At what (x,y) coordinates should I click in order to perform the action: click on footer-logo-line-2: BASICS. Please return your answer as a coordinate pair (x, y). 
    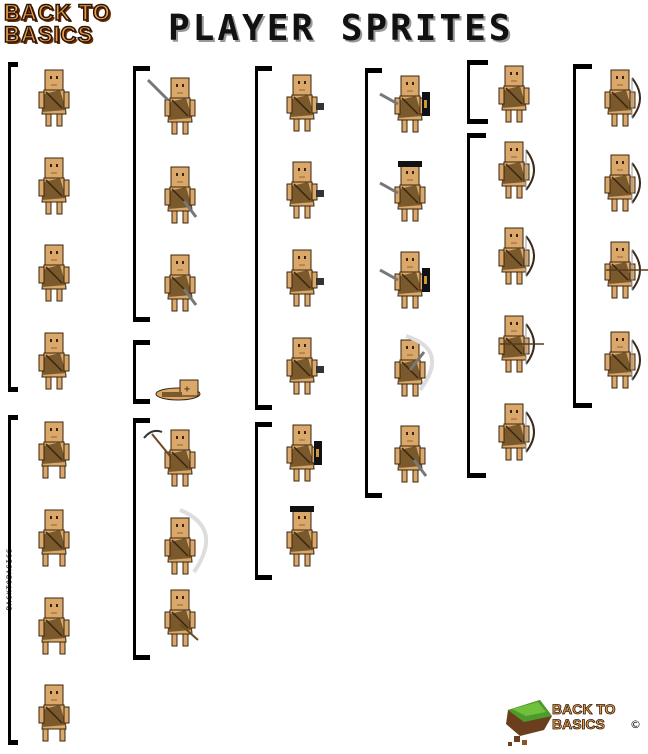
    Looking at the image, I should click on (579, 724).